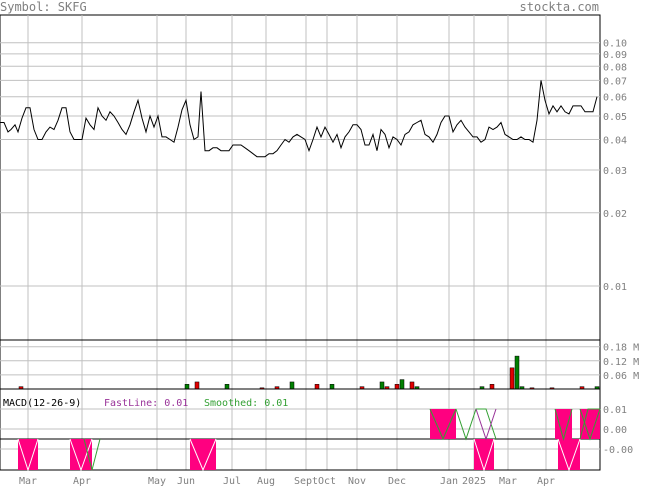 The image size is (655, 486). Describe the element at coordinates (42, 403) in the screenshot. I see `macd-label: MACD(12-26-9)` at that location.